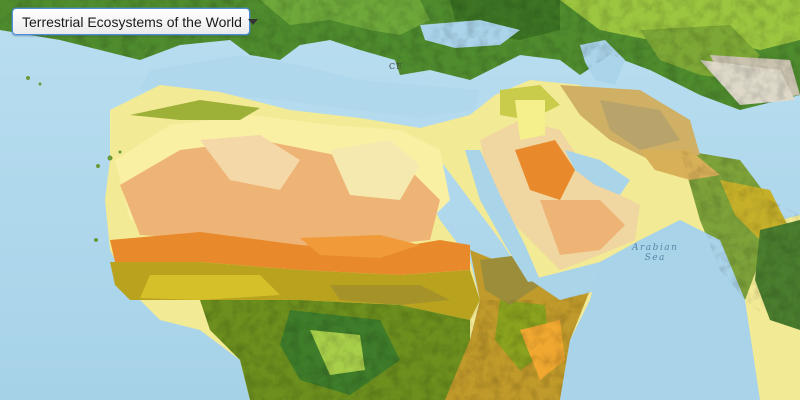  I want to click on place-label: CE, so click(396, 66).